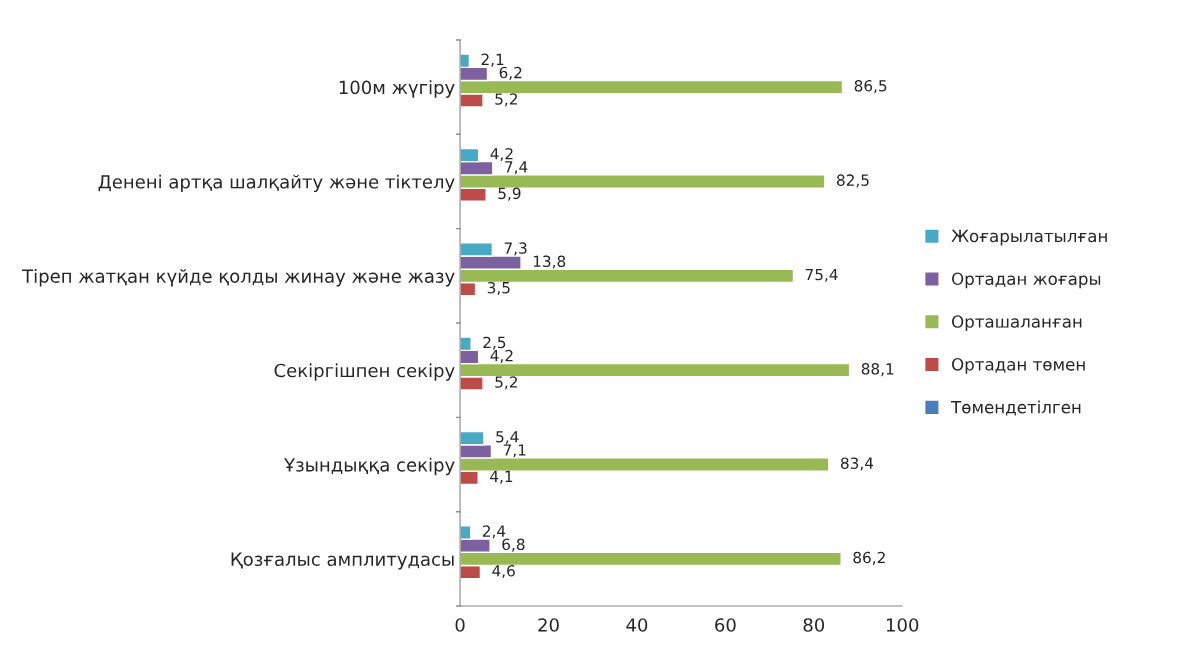  What do you see at coordinates (498, 288) in the screenshot?
I see `data-label: 3,5` at bounding box center [498, 288].